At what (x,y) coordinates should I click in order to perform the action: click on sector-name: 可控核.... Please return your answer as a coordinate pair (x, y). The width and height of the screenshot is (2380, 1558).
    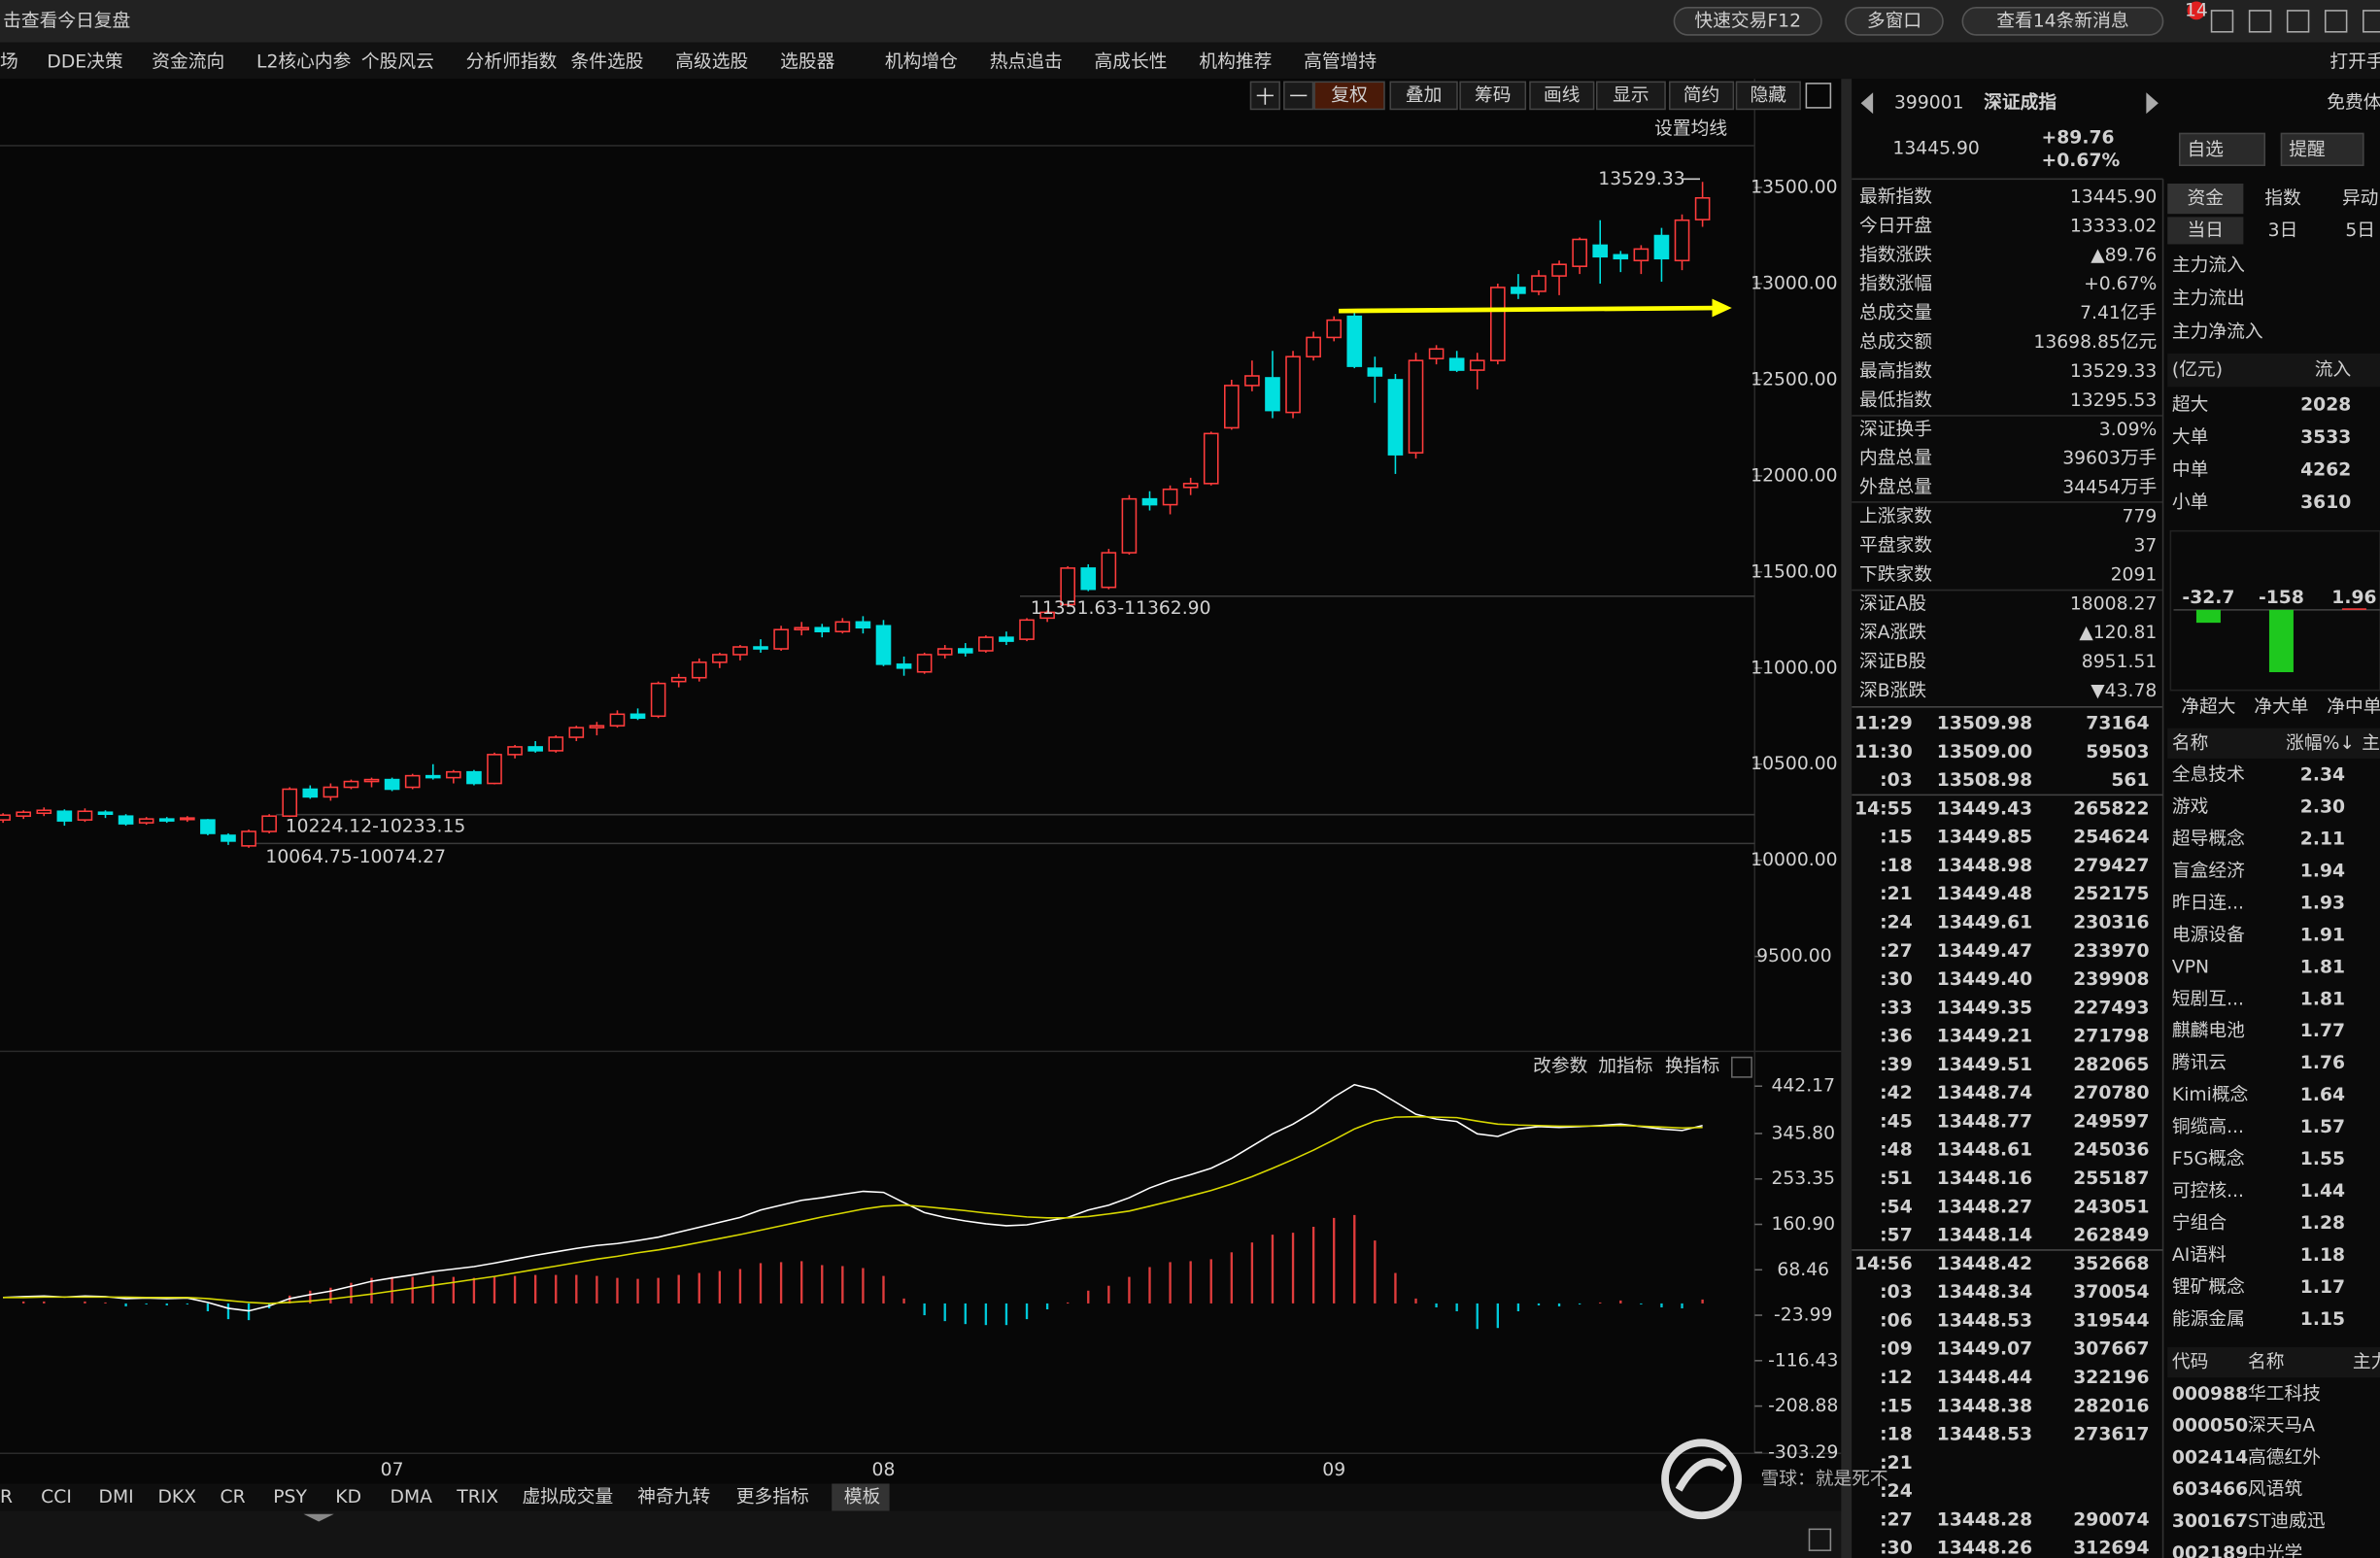
    Looking at the image, I should click on (2208, 1191).